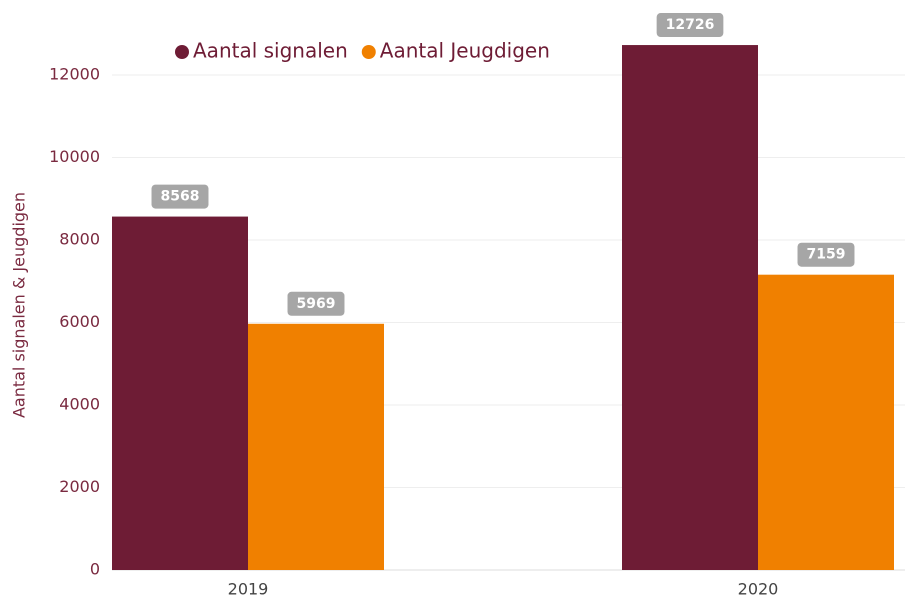 The image size is (909, 597). Describe the element at coordinates (79, 486) in the screenshot. I see `y-tick-label: 2000` at that location.